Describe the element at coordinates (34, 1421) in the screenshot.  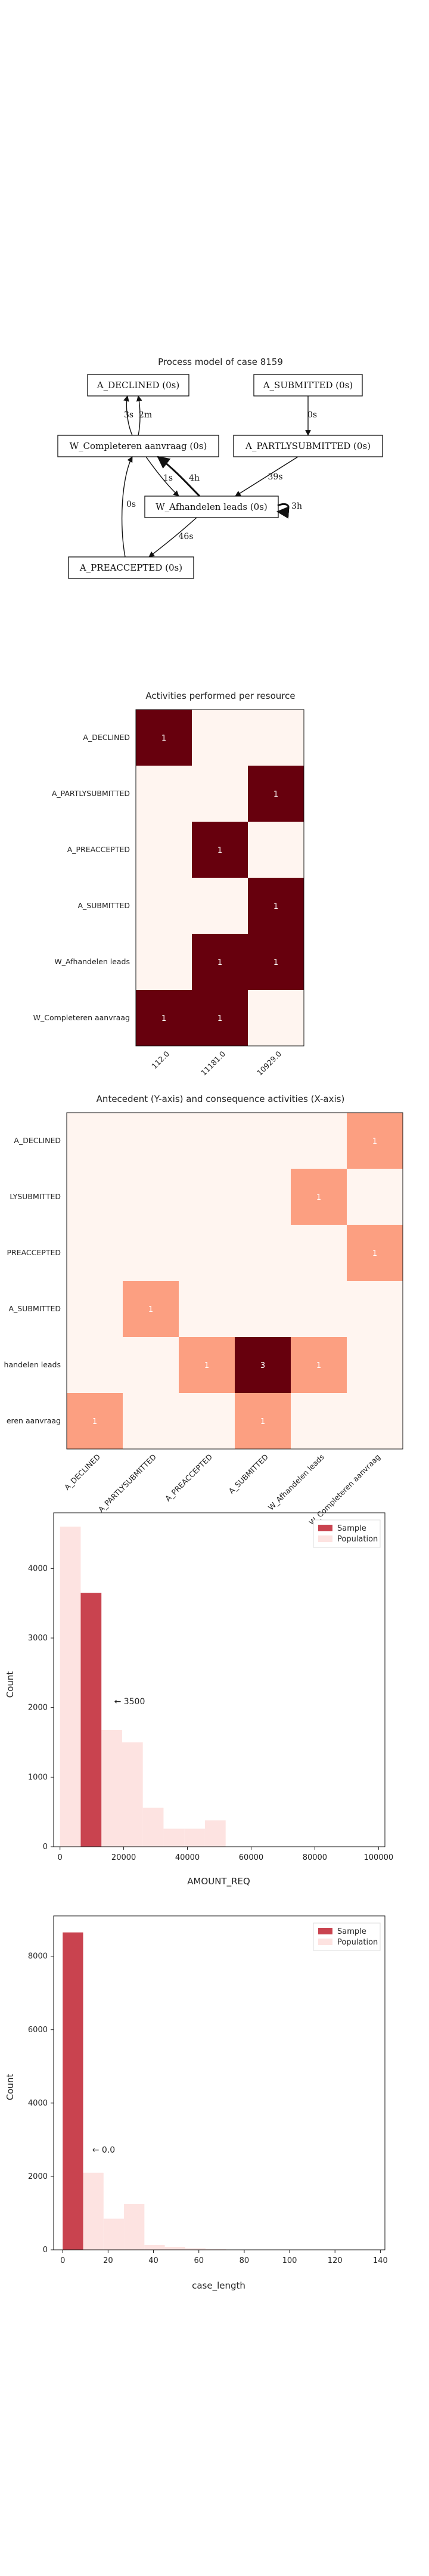
I see `transition-heatmap-y-tick: eren aanvraag` at that location.